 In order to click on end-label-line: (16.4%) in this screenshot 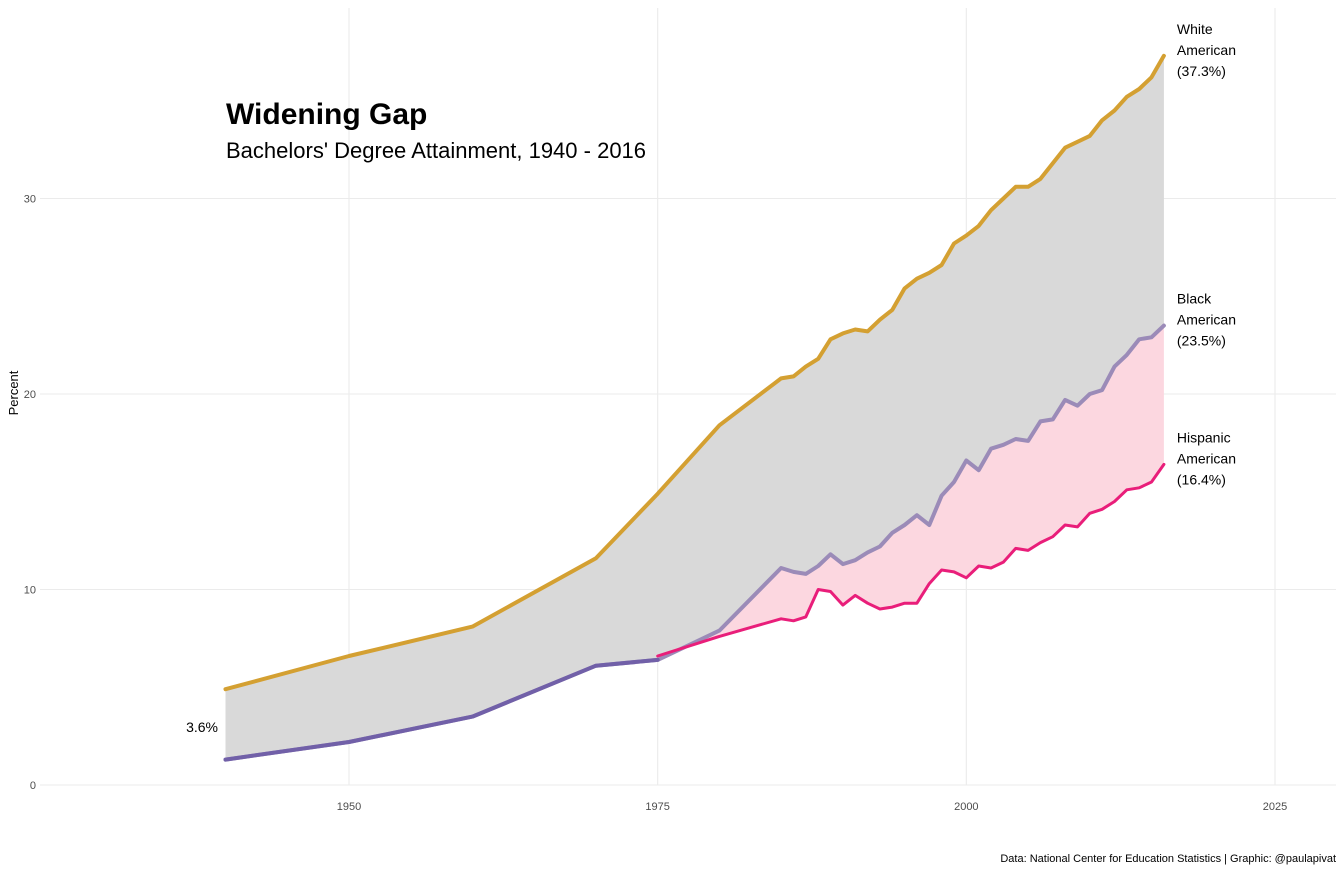, I will do `click(1201, 479)`.